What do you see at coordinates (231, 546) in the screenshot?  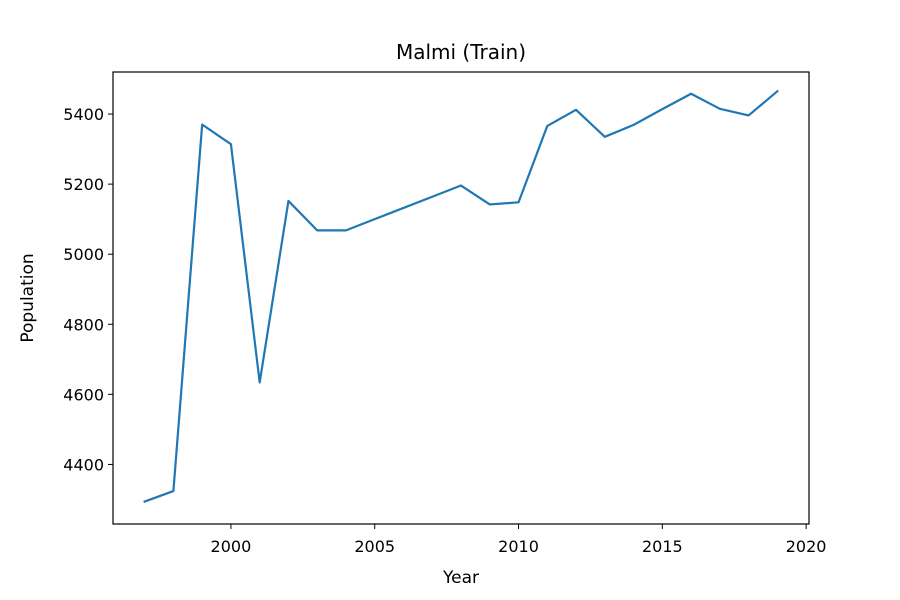 I see `x-tick-label: 2000` at bounding box center [231, 546].